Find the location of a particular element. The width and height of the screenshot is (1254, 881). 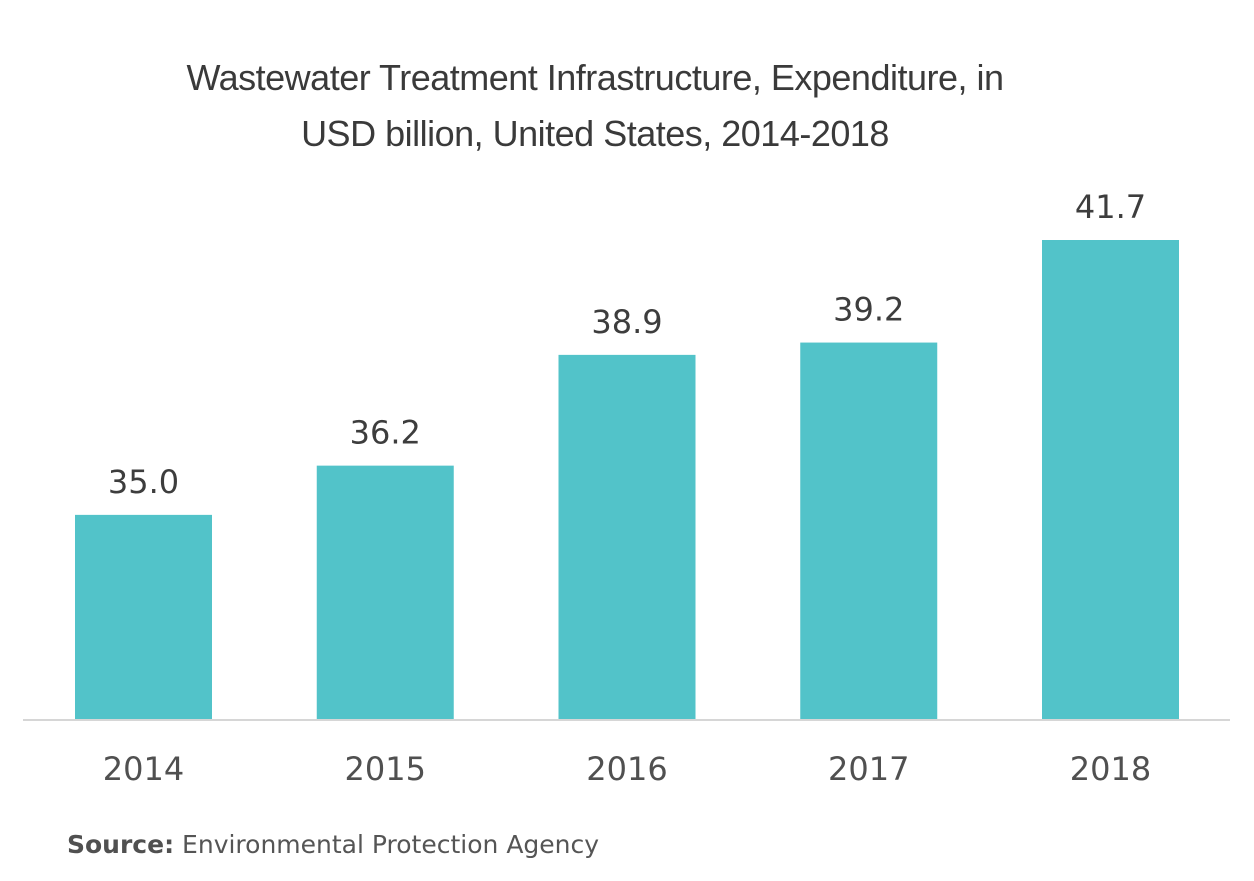

source-note: Source: Environmental Protection Agency is located at coordinates (333, 844).